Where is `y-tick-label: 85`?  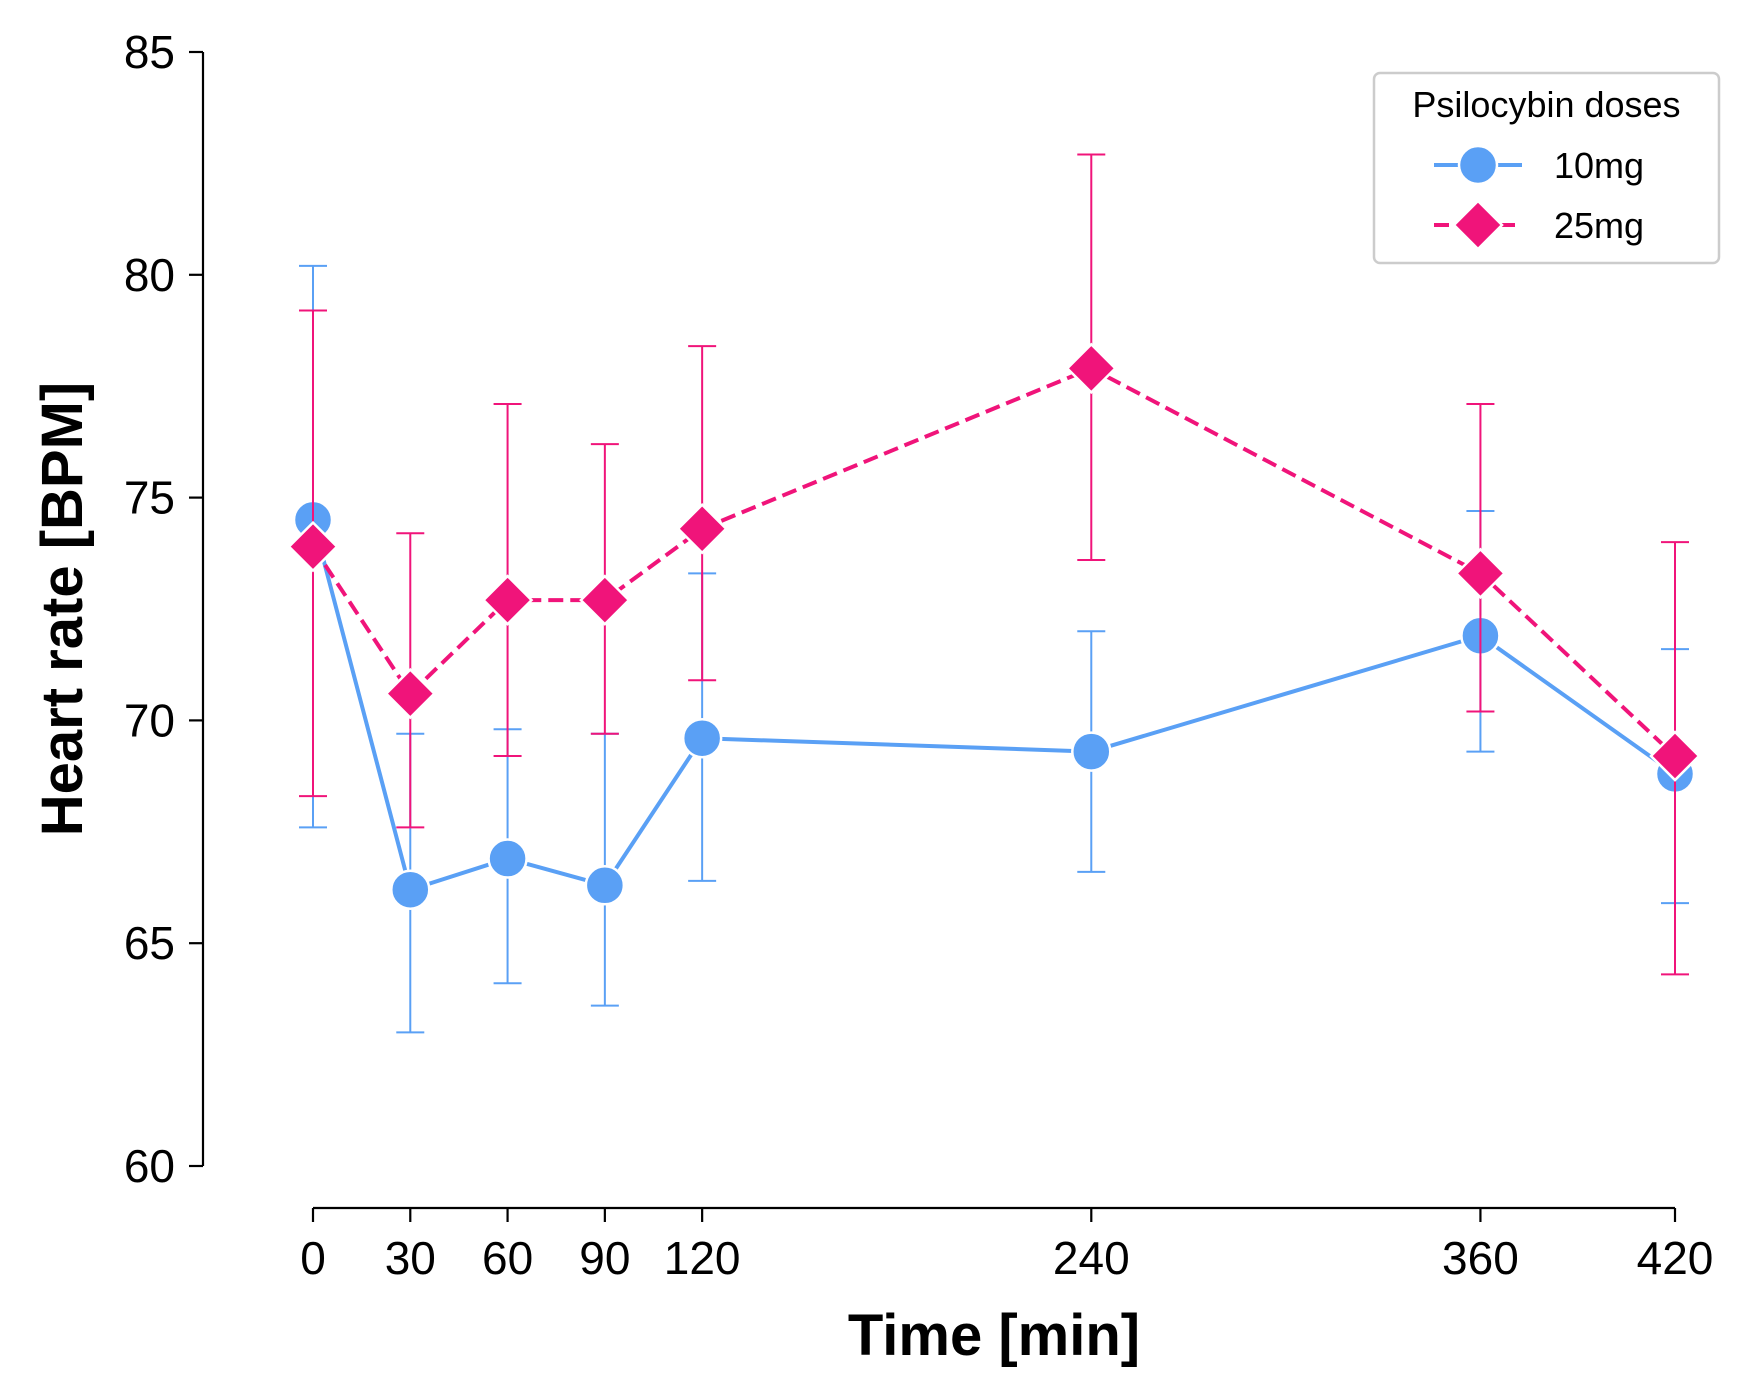 y-tick-label: 85 is located at coordinates (149, 52).